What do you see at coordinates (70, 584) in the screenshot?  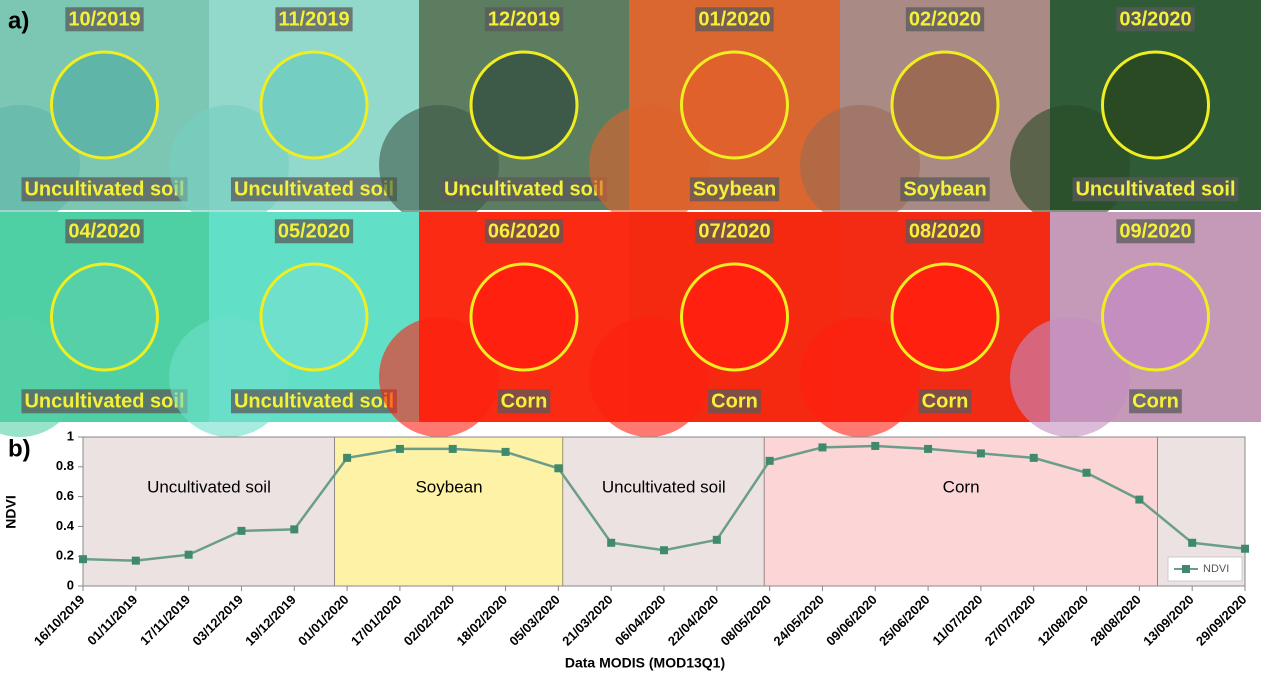 I see `y-tick-label: 0` at bounding box center [70, 584].